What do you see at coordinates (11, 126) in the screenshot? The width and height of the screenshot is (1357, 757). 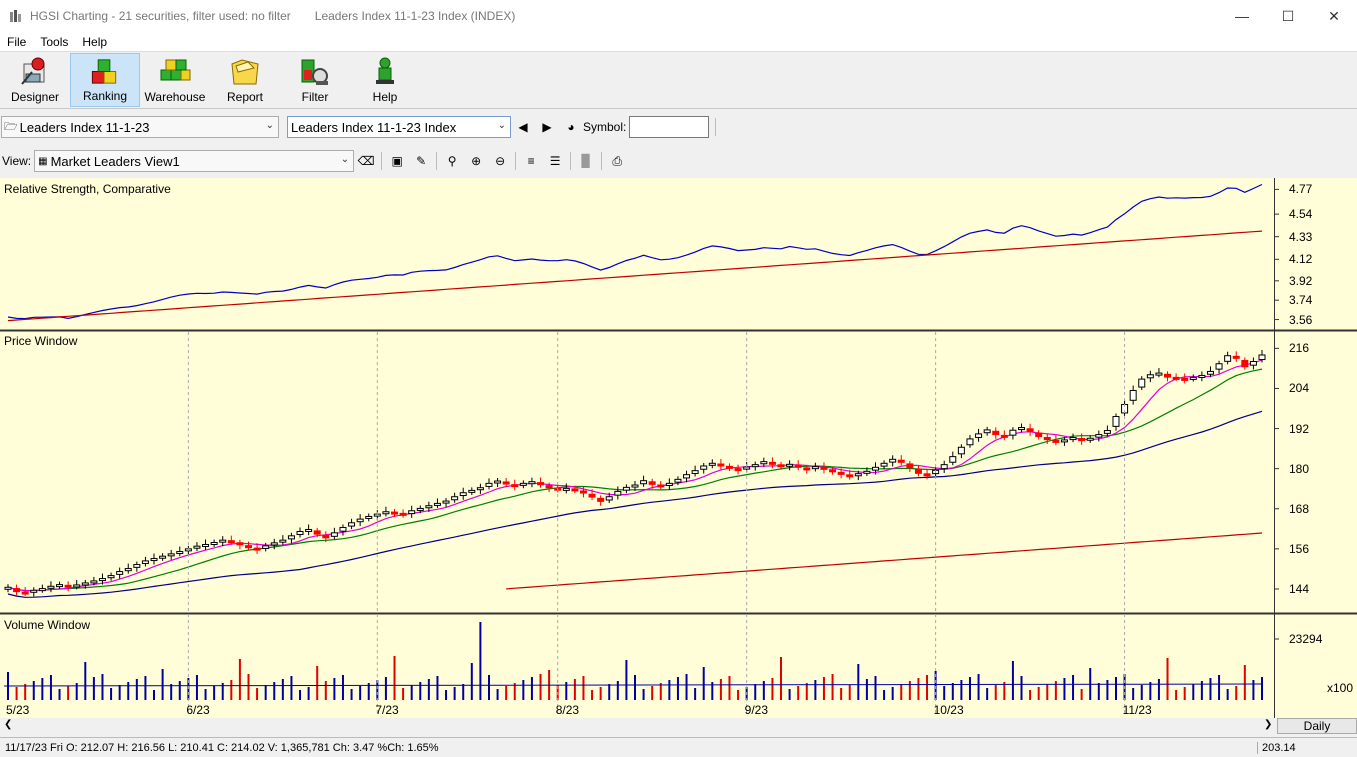 I see `folder-icon: 🗁` at bounding box center [11, 126].